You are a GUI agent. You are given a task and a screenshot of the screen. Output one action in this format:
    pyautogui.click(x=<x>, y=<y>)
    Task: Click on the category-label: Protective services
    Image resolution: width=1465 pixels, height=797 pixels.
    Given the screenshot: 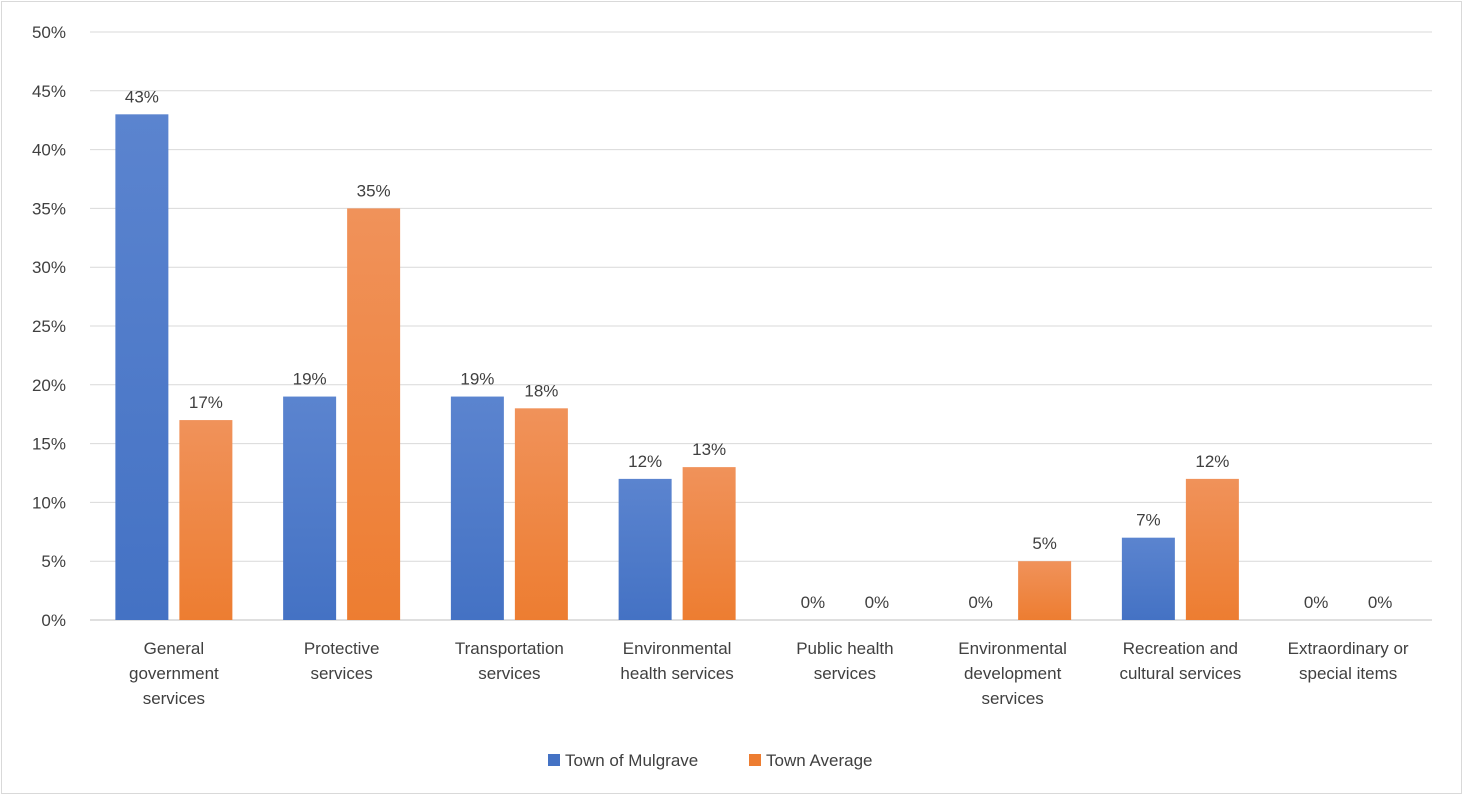 What is the action you would take?
    pyautogui.click(x=342, y=661)
    